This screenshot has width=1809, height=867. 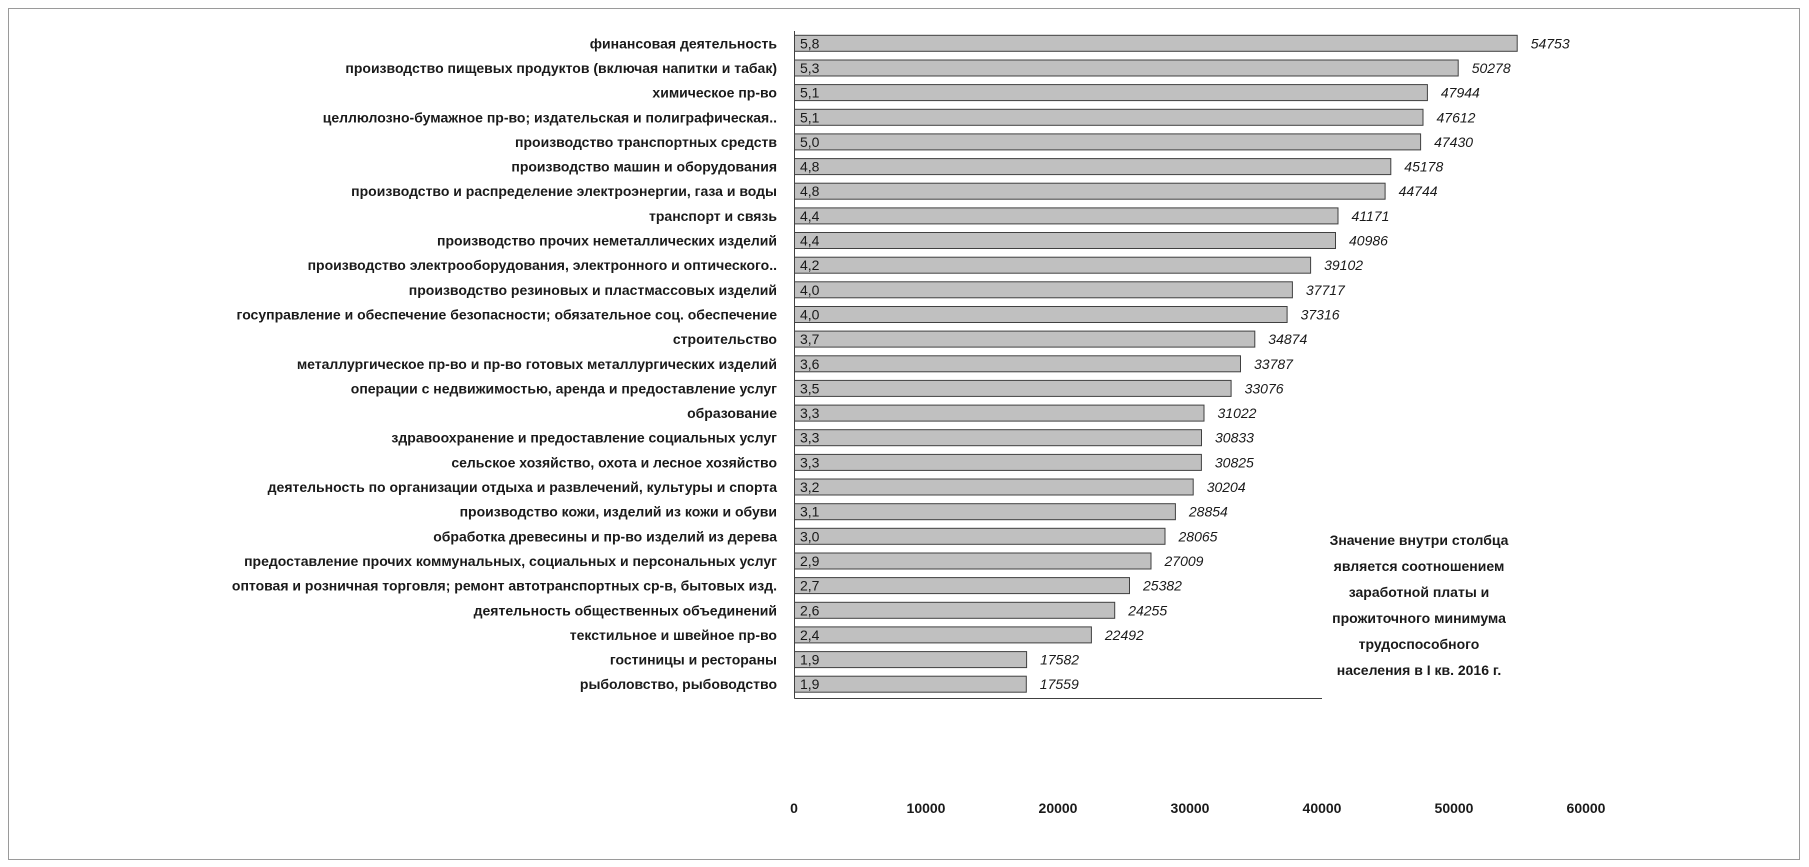 What do you see at coordinates (1419, 540) in the screenshot?
I see `note-line: Значение внутри столбца` at bounding box center [1419, 540].